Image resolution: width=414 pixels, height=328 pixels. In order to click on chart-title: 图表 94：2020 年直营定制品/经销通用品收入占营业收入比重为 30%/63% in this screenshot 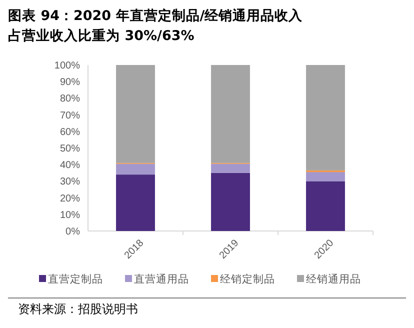, I will do `click(156, 25)`.